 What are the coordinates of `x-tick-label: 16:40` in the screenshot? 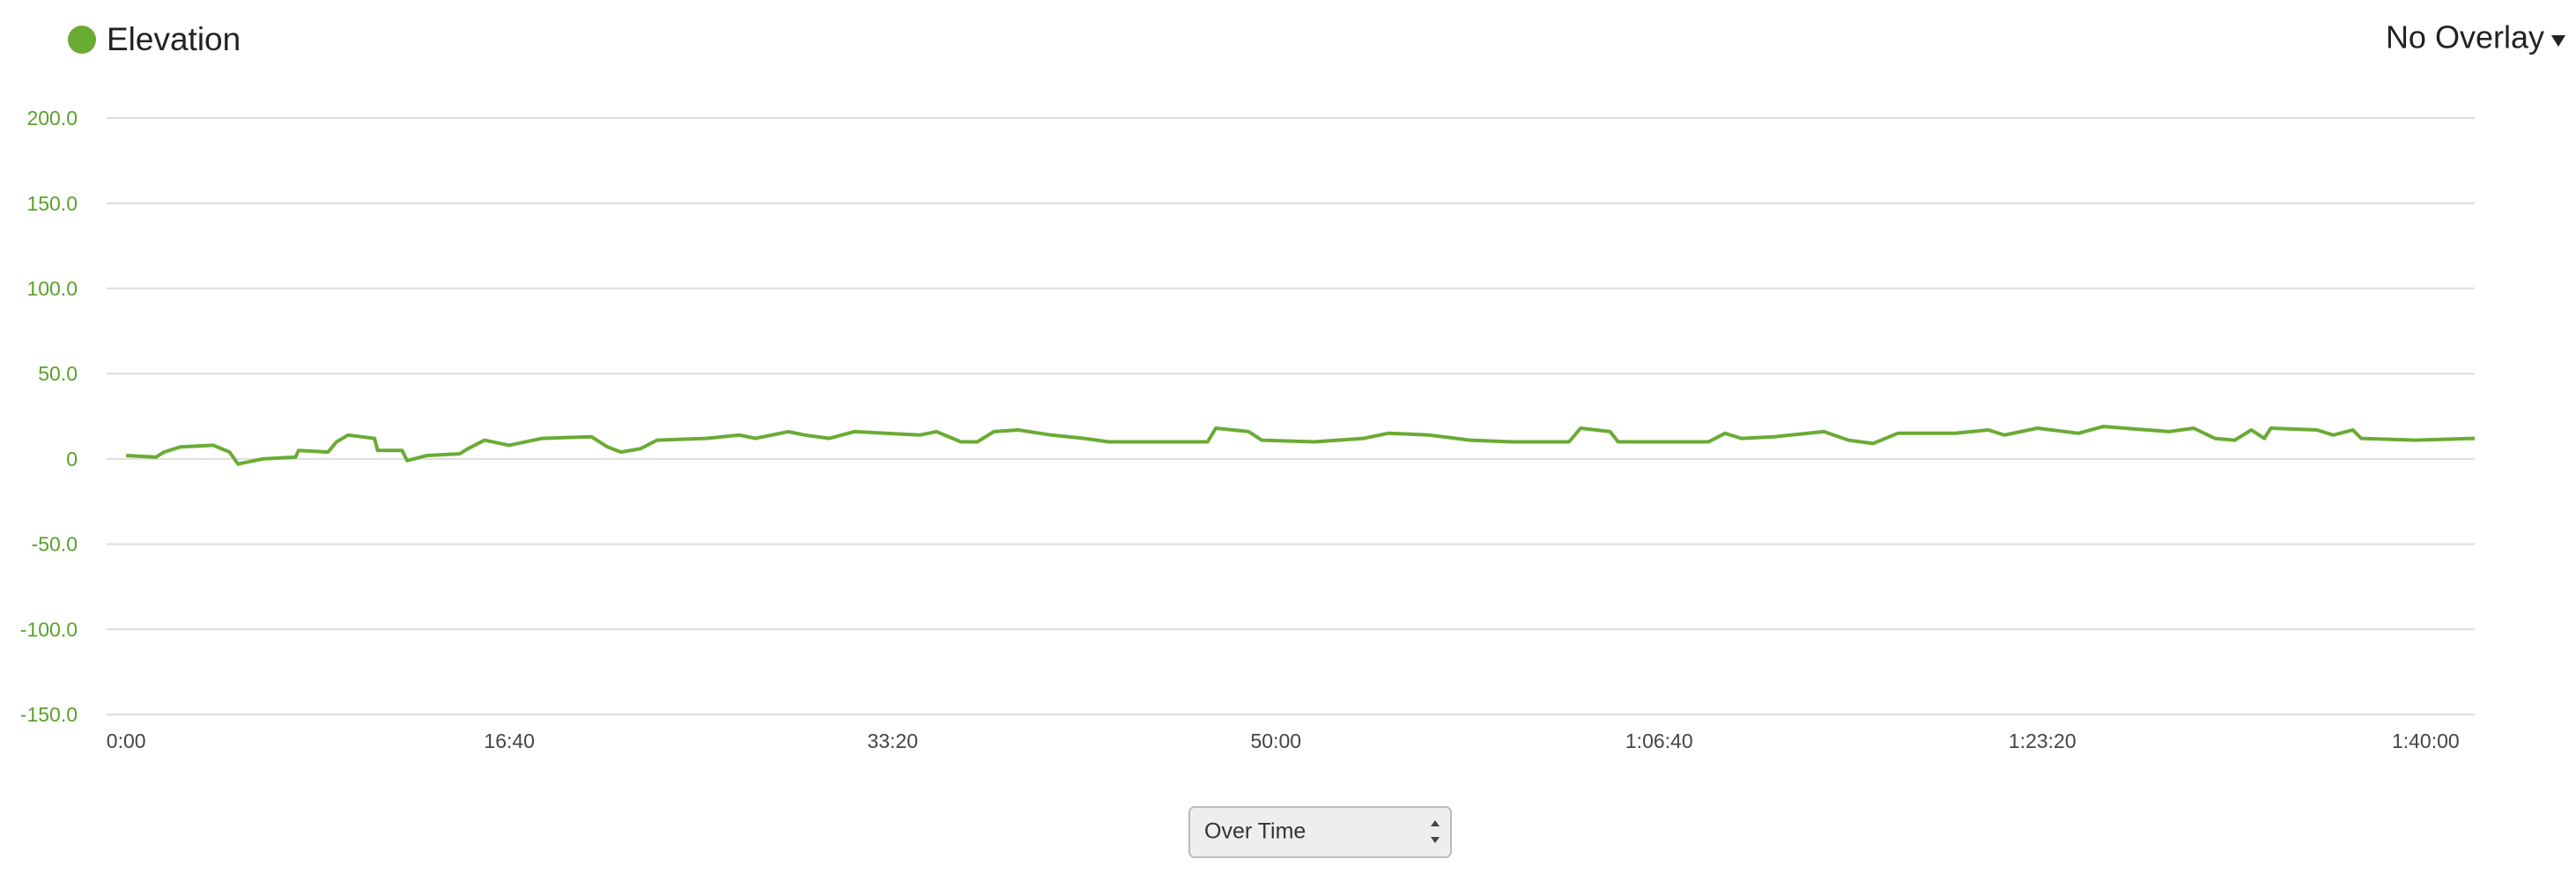 It's located at (510, 740).